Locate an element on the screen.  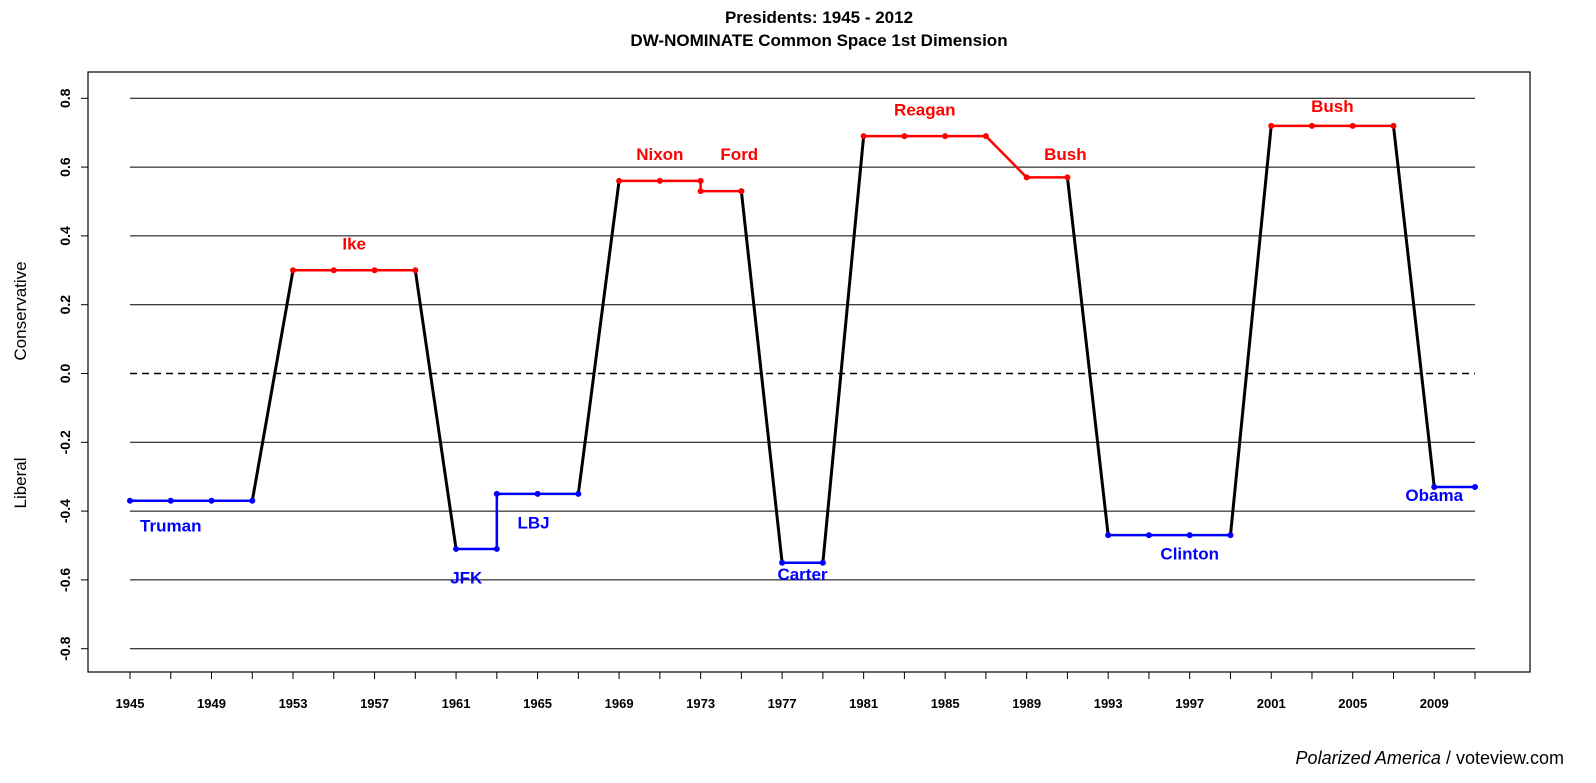
y-tick-label: -0.8 is located at coordinates (65, 648).